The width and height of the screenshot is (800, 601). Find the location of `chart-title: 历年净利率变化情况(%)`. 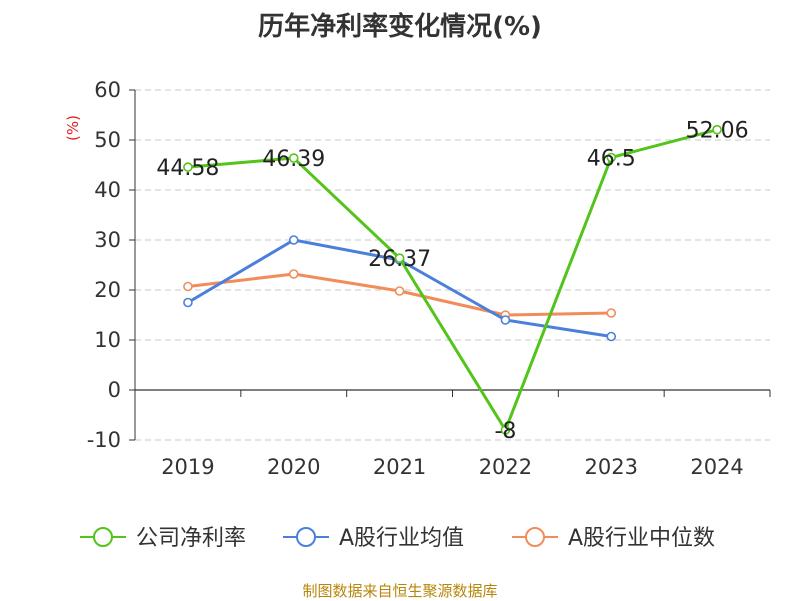

chart-title: 历年净利率变化情况(%) is located at coordinates (400, 27).